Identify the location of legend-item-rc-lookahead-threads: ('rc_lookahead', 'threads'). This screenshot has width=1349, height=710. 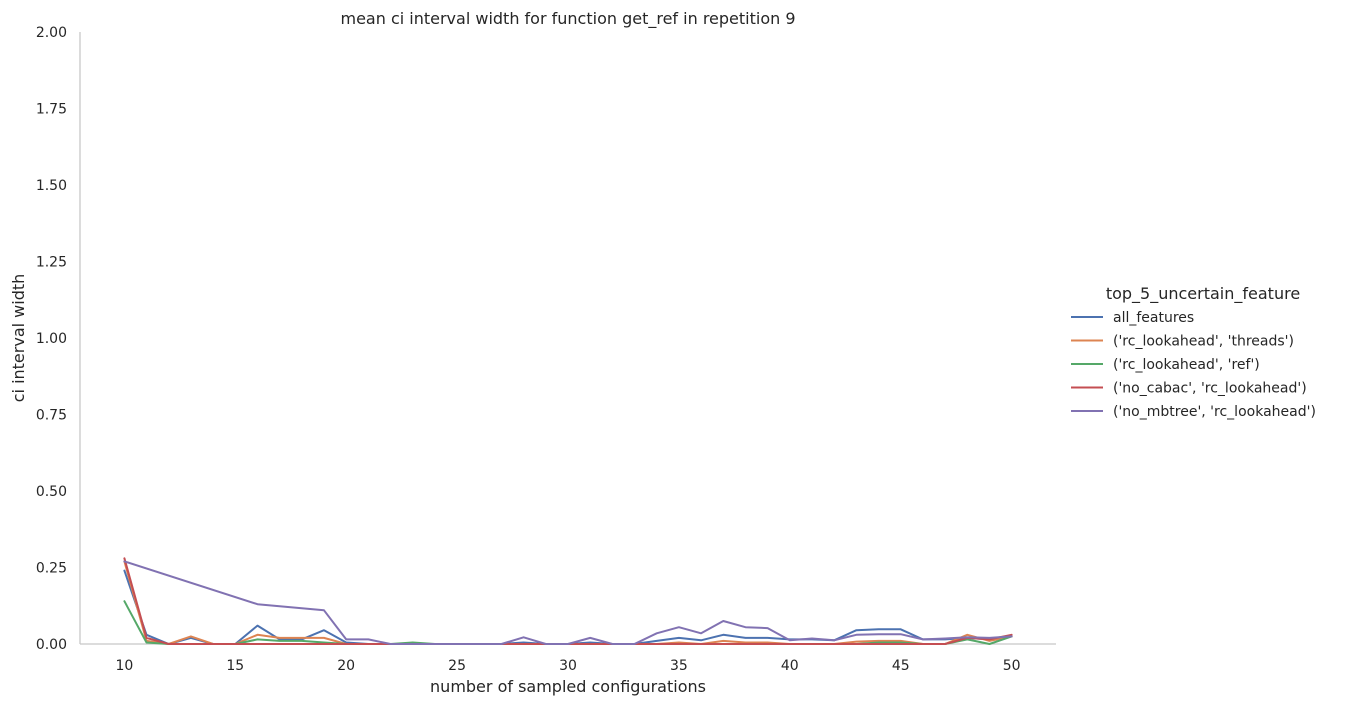
(1182, 342).